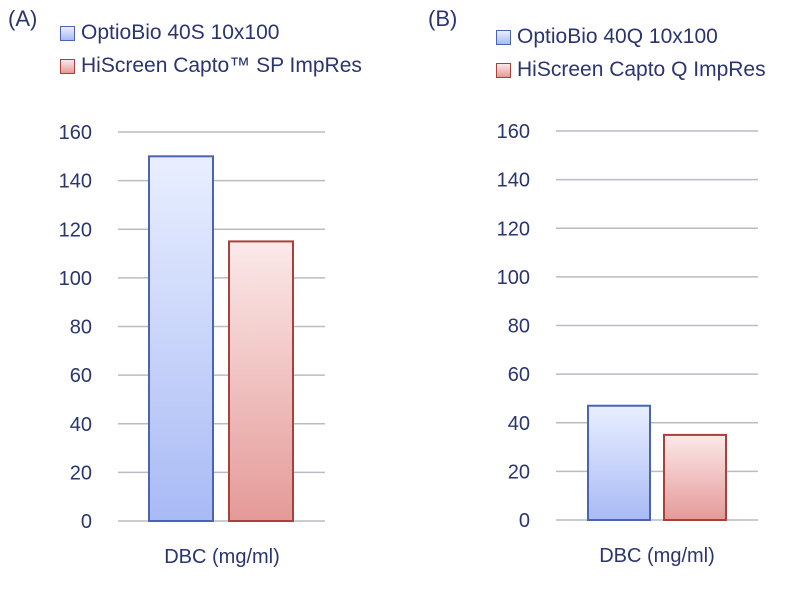  Describe the element at coordinates (641, 69) in the screenshot. I see `legend-label: HiScreen Capto Q ImpRes` at that location.